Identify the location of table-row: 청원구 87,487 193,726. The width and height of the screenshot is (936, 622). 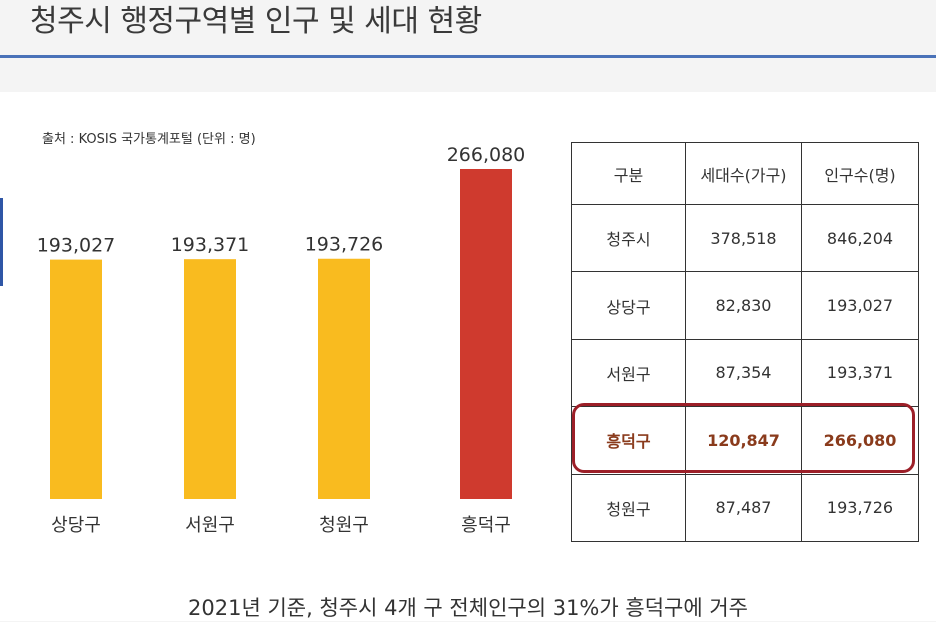
(745, 508).